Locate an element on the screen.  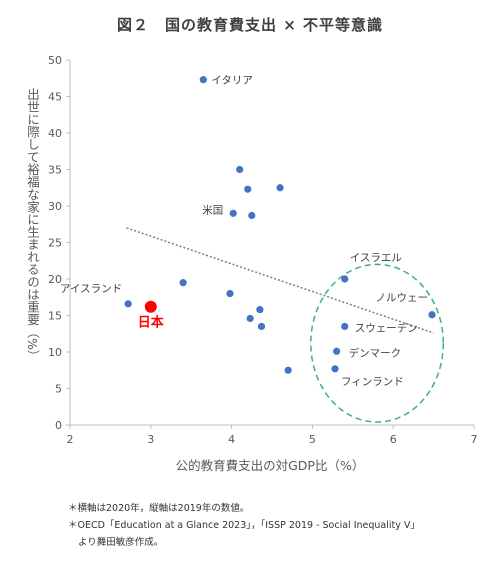
y-axis-label: 出世に際して裕福な家に生まれるのは重要（%） is located at coordinates (32, 225).